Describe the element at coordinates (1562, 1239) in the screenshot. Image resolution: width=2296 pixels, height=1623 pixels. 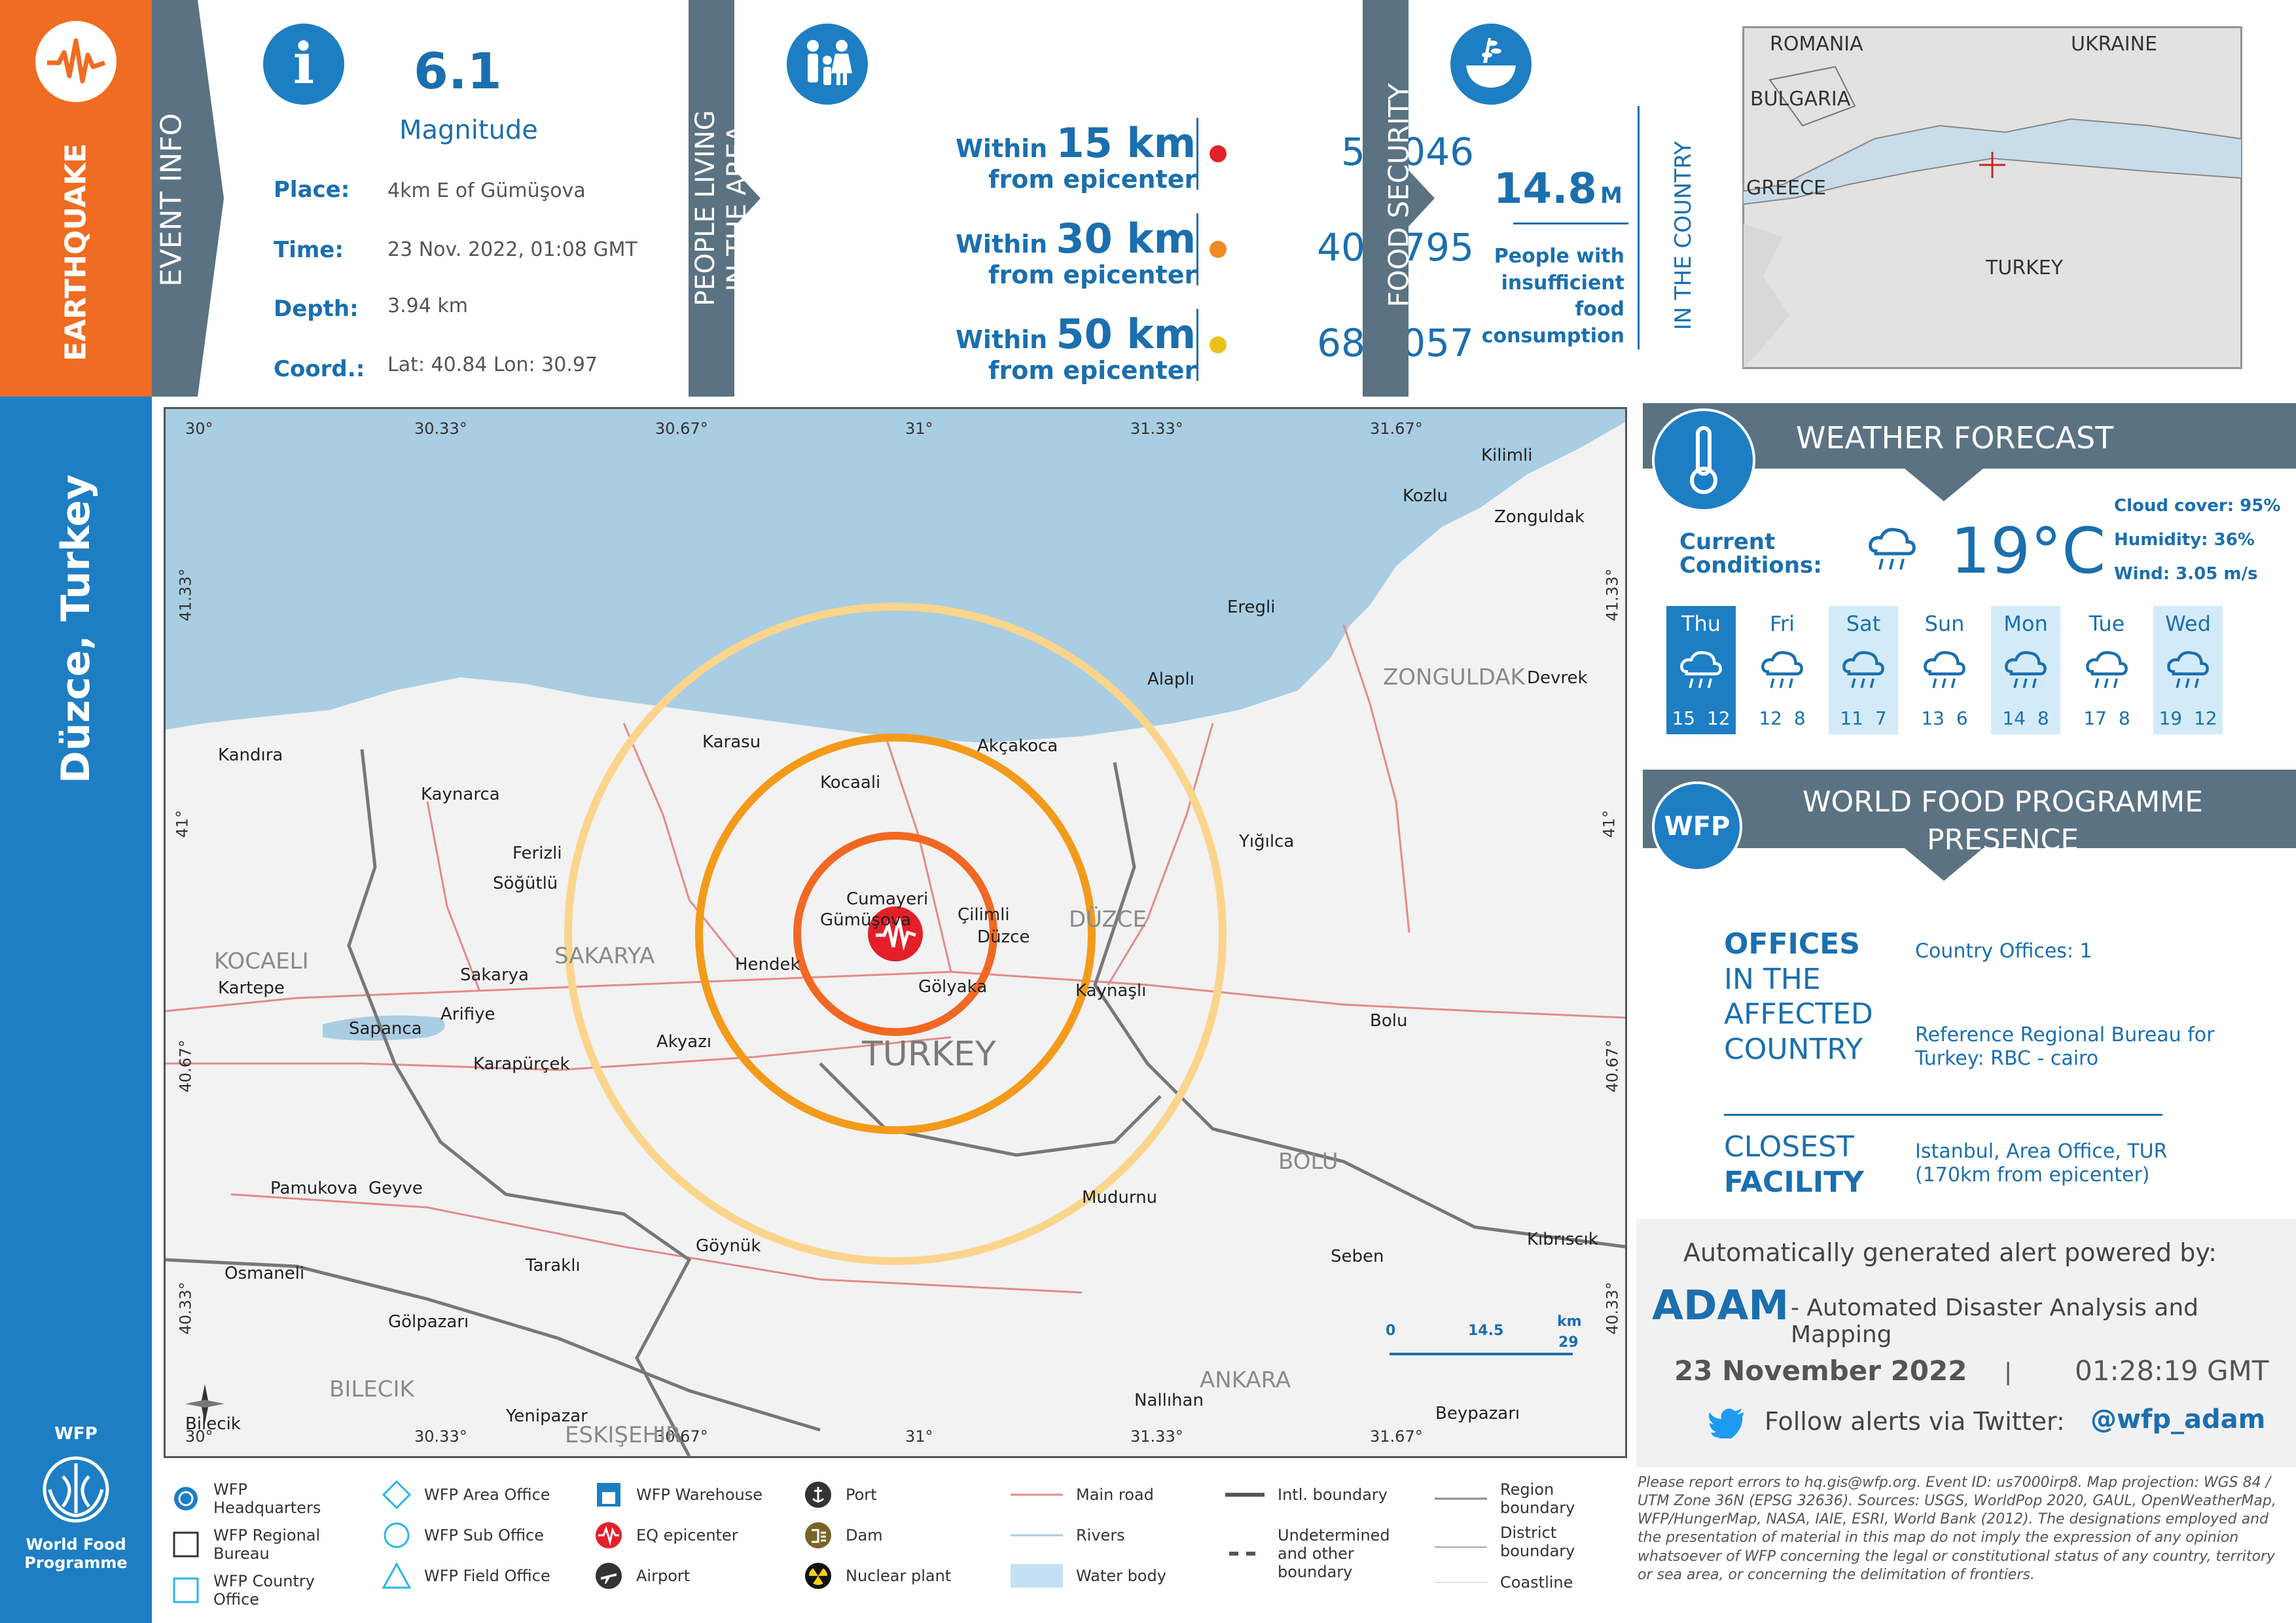
I see `city-label: Kıbrıscık` at that location.